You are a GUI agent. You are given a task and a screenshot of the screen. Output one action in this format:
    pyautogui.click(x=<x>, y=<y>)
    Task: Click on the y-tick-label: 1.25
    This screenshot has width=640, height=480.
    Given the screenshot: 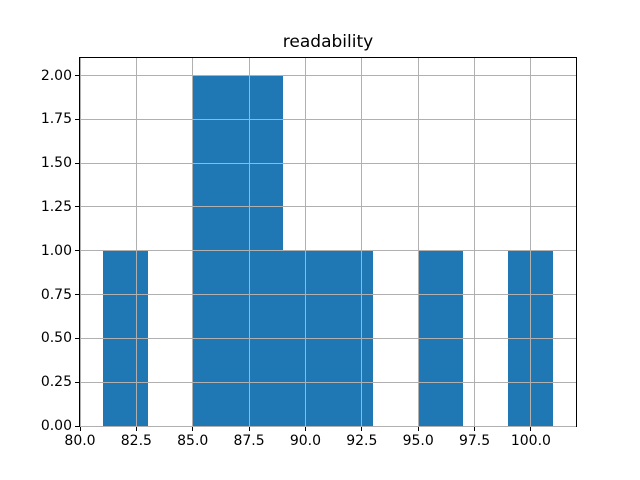 What is the action you would take?
    pyautogui.click(x=56, y=206)
    